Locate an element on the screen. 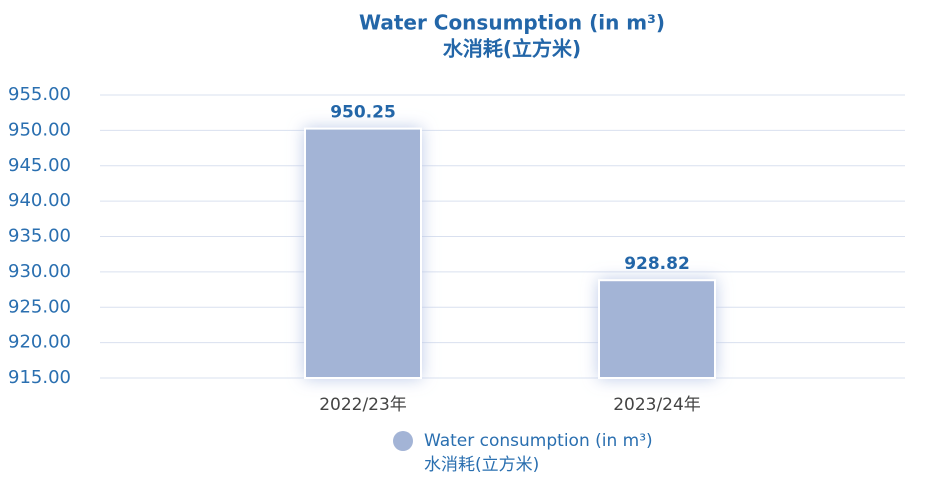 The height and width of the screenshot is (477, 933). y-tick-label: 920.00 is located at coordinates (39, 342).